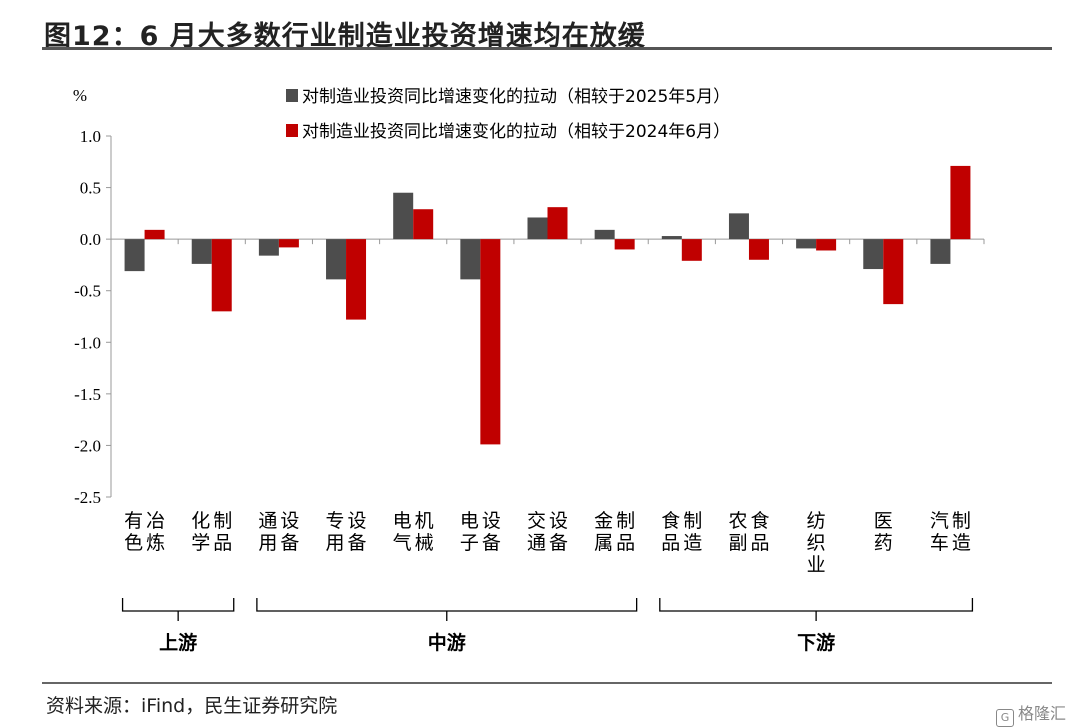 The width and height of the screenshot is (1080, 728). I want to click on figure-title: 图12：6 月大多数行业制造业投资增速均在放缓, so click(345, 36).